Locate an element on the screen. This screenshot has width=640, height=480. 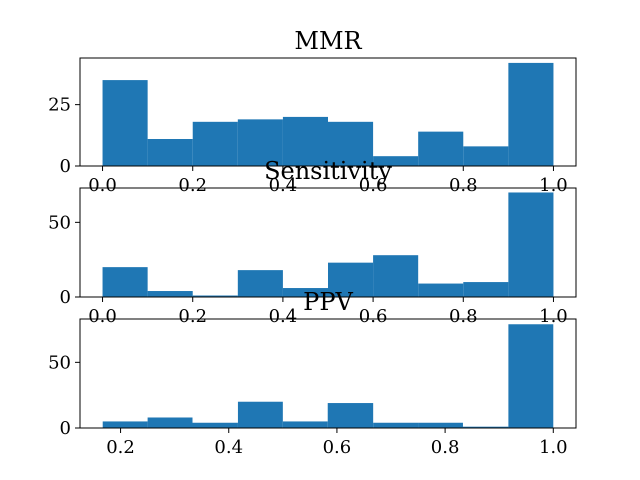
sensitivity-x-tick-label: 0.8 is located at coordinates (463, 316).